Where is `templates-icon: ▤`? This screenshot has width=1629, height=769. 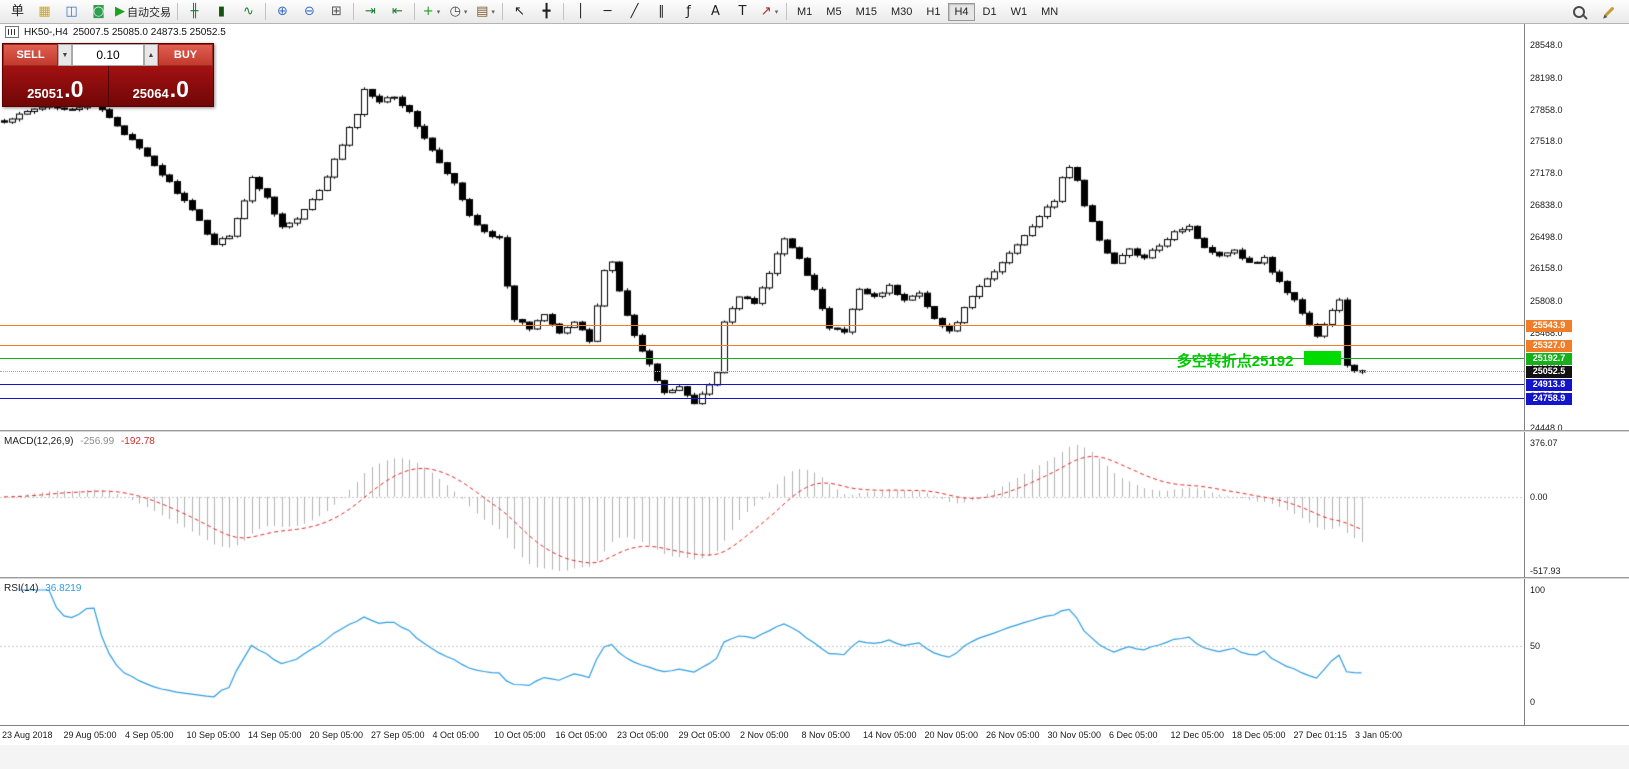 templates-icon: ▤ is located at coordinates (482, 11).